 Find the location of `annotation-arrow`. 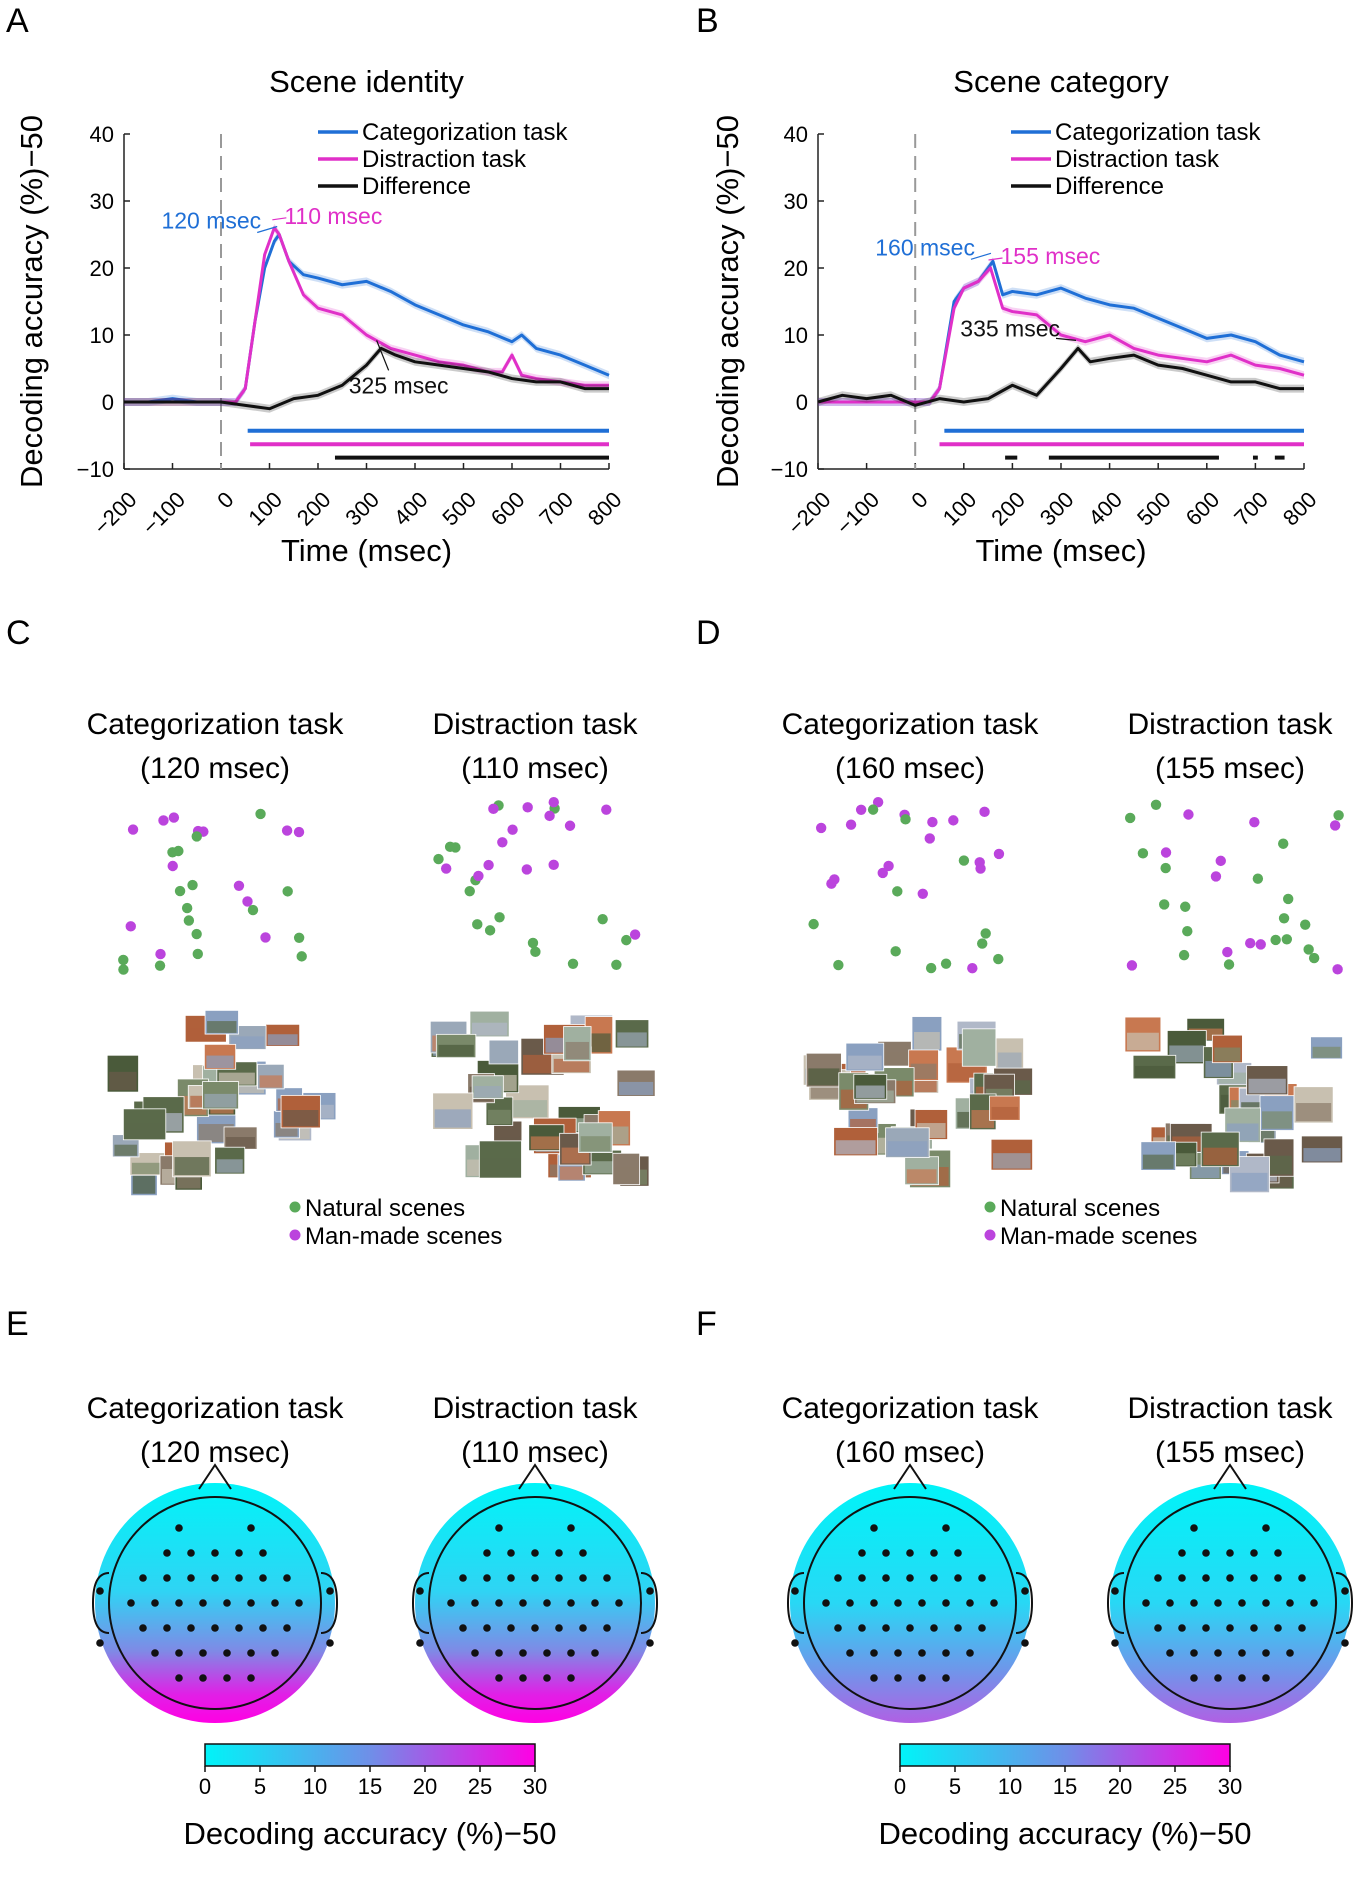

annotation-arrow is located at coordinates (1066, 339).